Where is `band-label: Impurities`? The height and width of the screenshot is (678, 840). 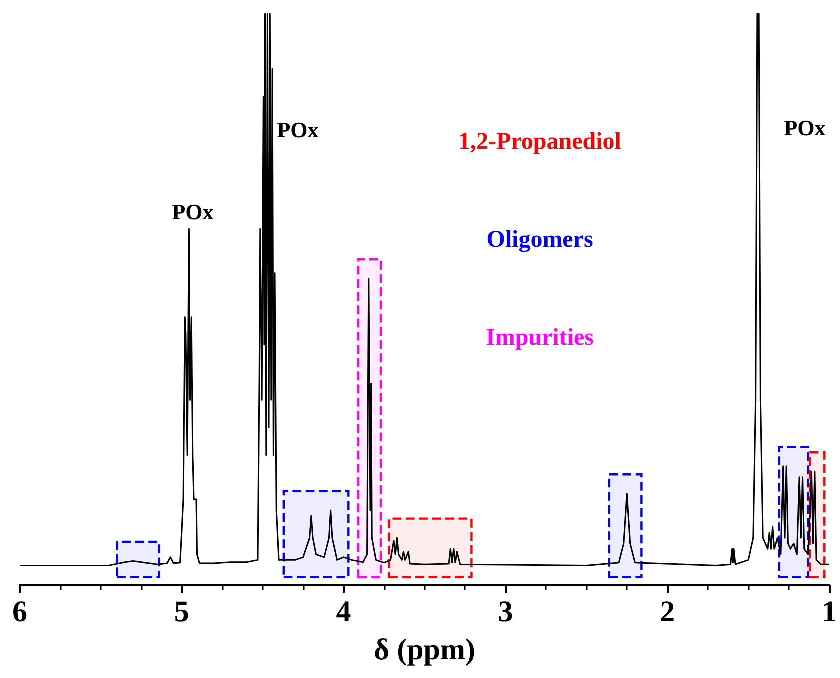
band-label: Impurities is located at coordinates (540, 338).